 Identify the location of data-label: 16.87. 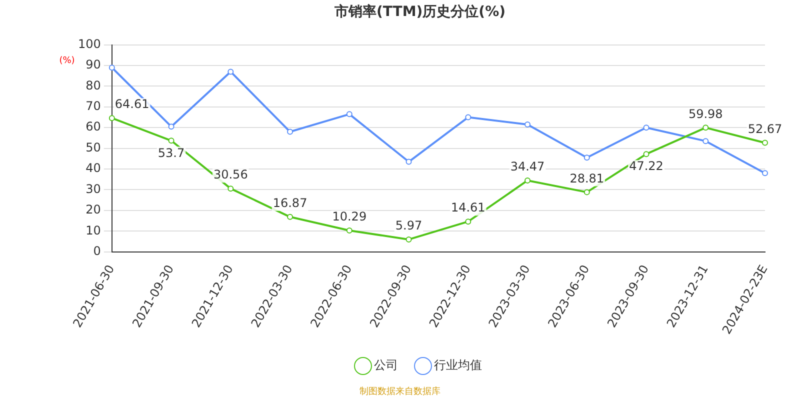
(290, 203).